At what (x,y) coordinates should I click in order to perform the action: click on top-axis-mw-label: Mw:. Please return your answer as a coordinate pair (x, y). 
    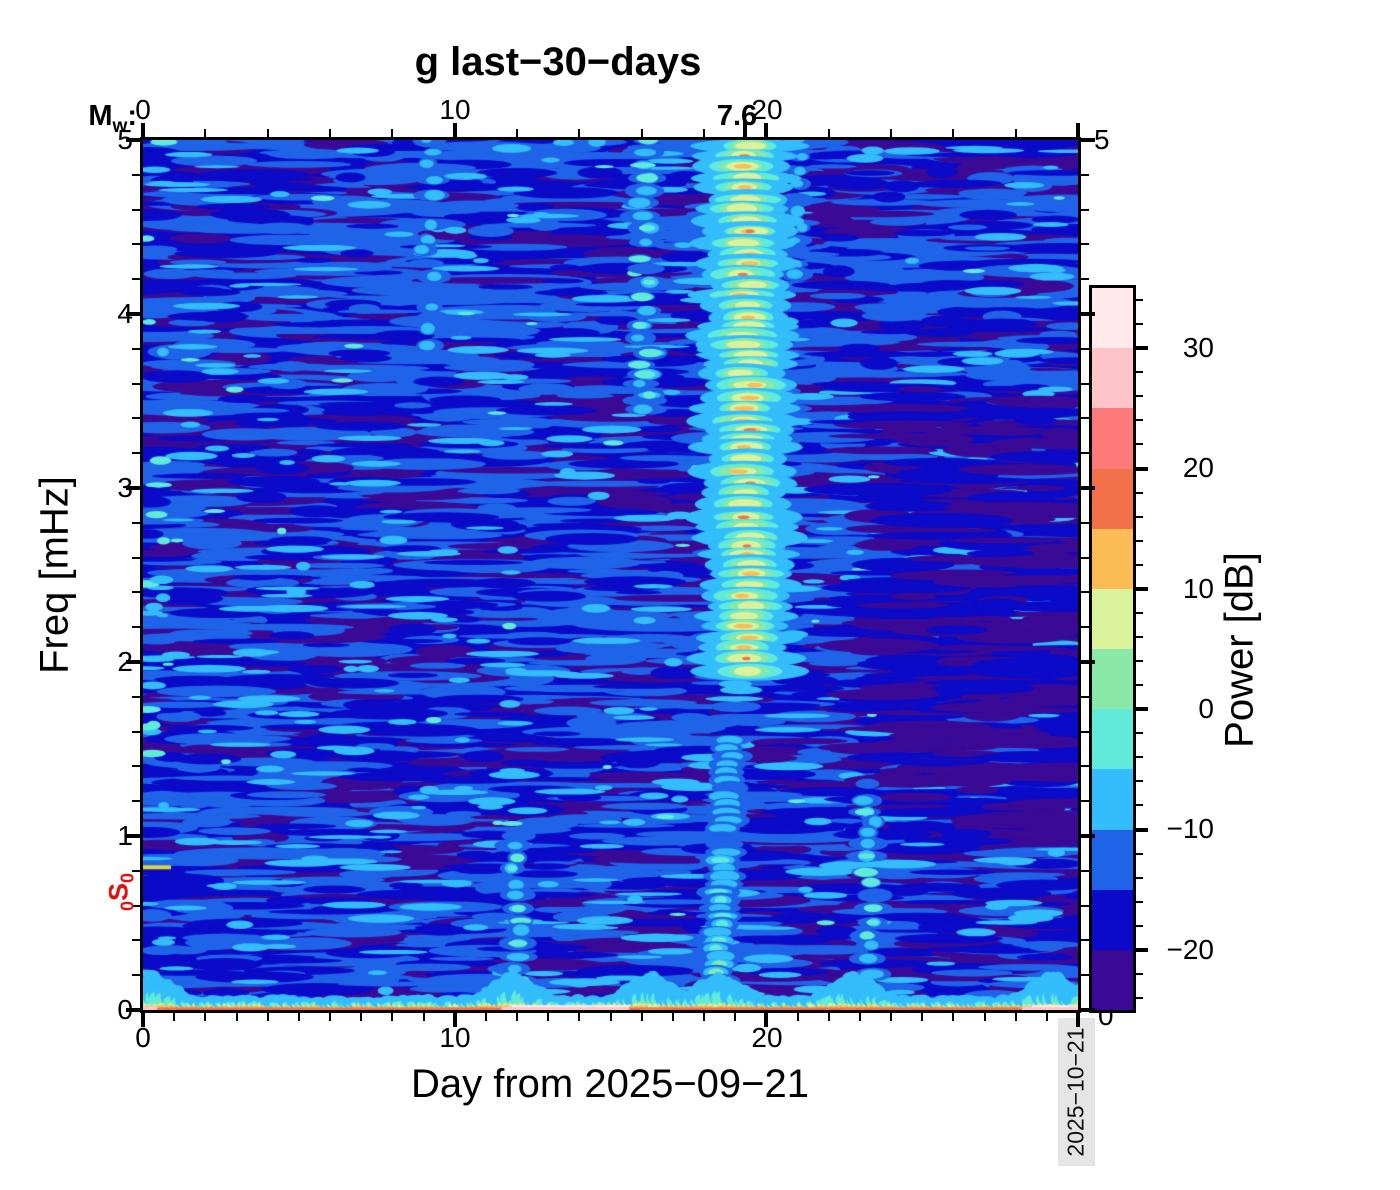
    Looking at the image, I should click on (82, 119).